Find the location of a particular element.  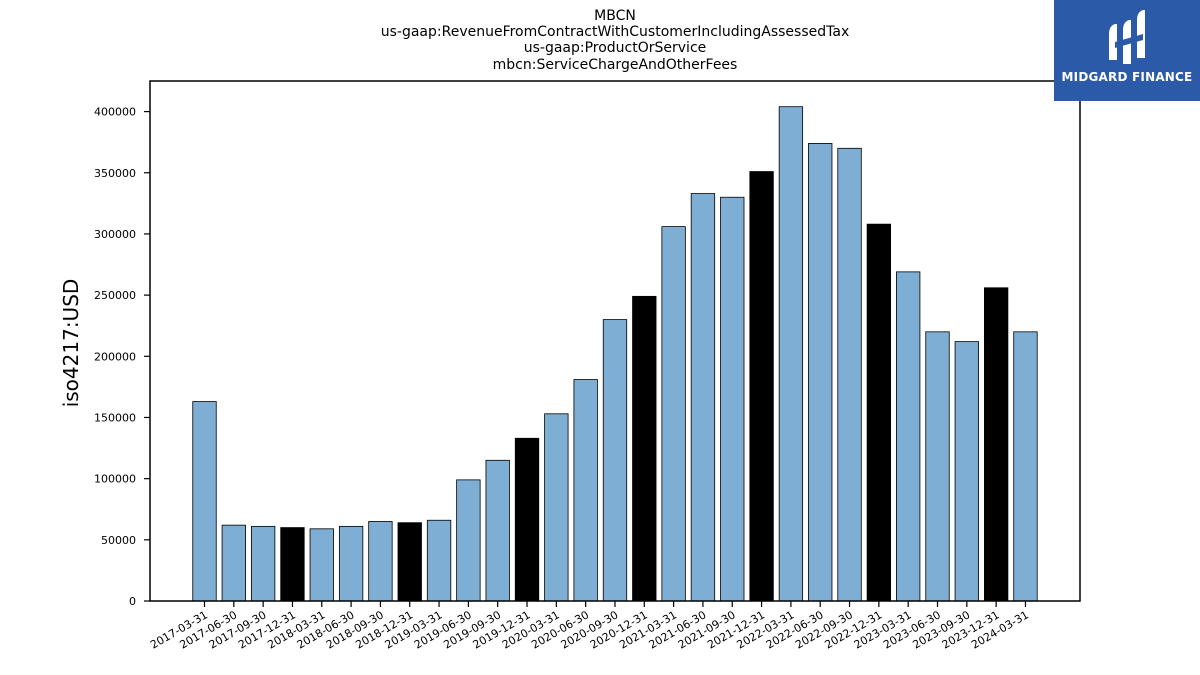

y-tick-label: 0 is located at coordinates (132, 601).